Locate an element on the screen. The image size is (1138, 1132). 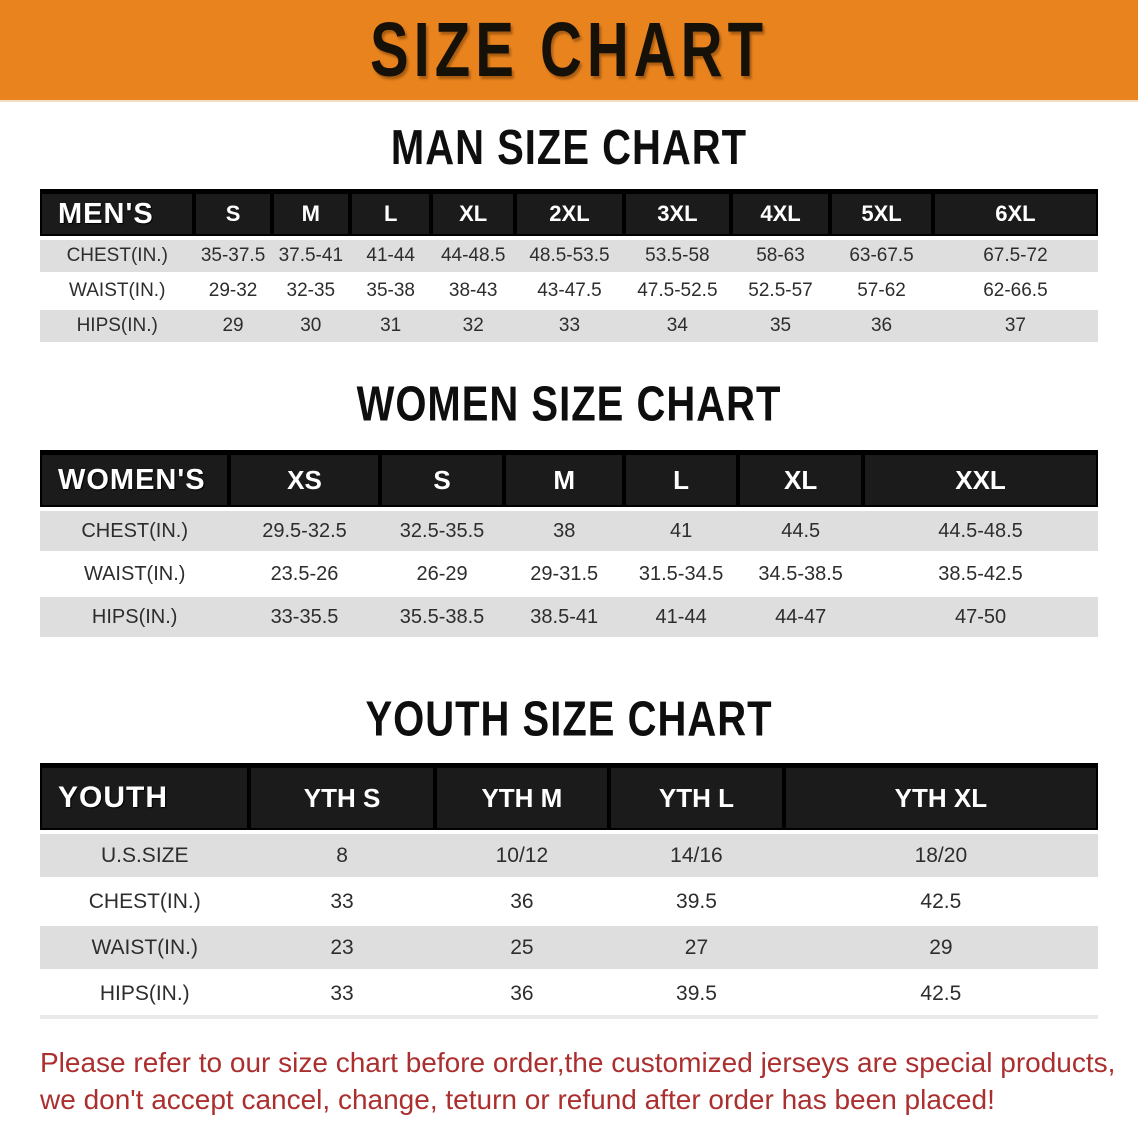
table-header-row: MEN'S S M L XL 2XL 3XL 4XL 5XL 6XL is located at coordinates (569, 214).